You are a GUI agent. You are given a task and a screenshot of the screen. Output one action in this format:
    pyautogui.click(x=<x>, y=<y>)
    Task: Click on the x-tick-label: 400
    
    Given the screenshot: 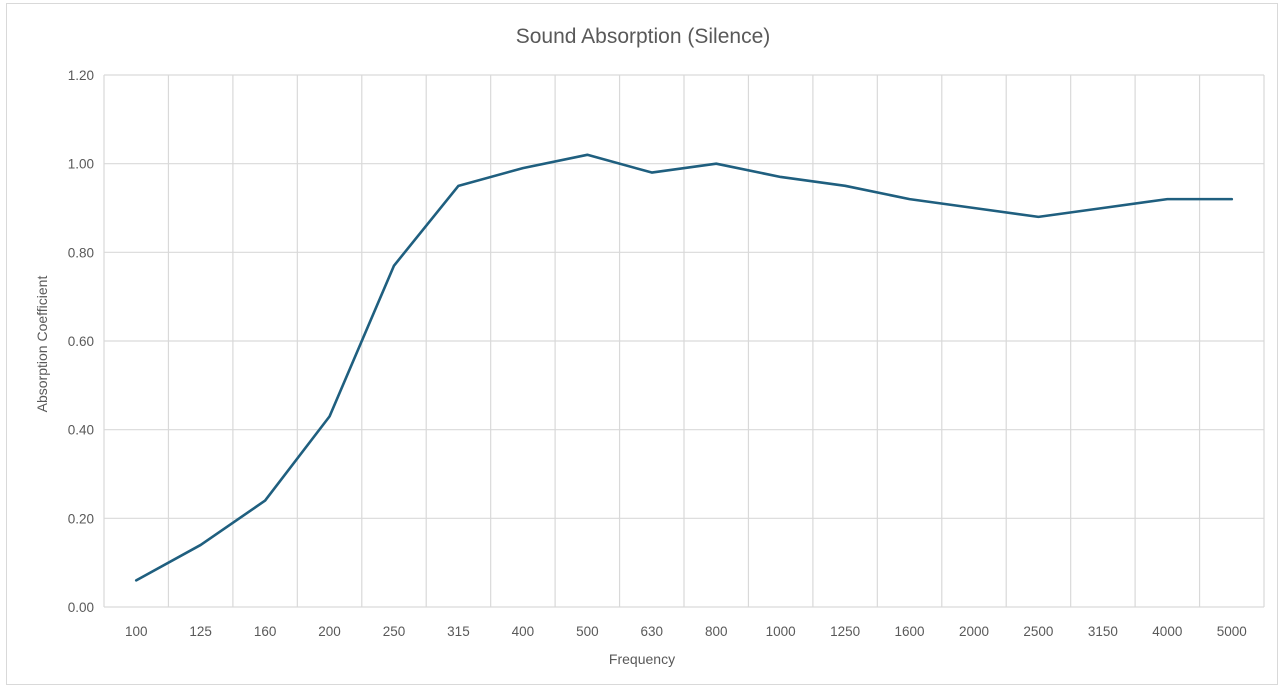 What is the action you would take?
    pyautogui.click(x=523, y=631)
    